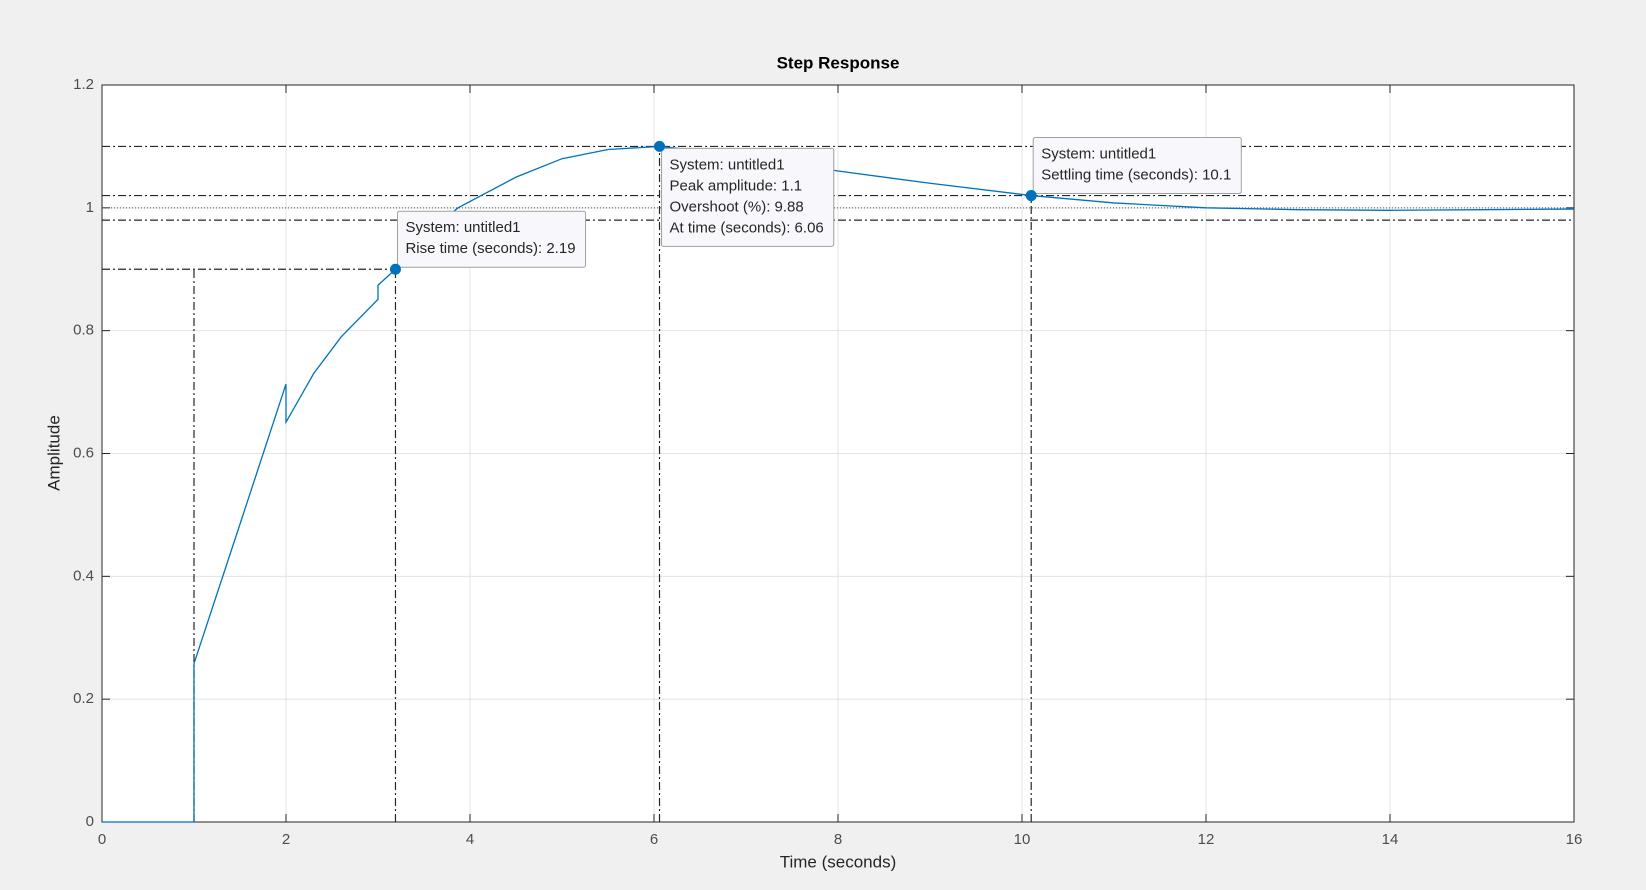  Describe the element at coordinates (83, 698) in the screenshot. I see `y-tick-label: 0.2` at that location.